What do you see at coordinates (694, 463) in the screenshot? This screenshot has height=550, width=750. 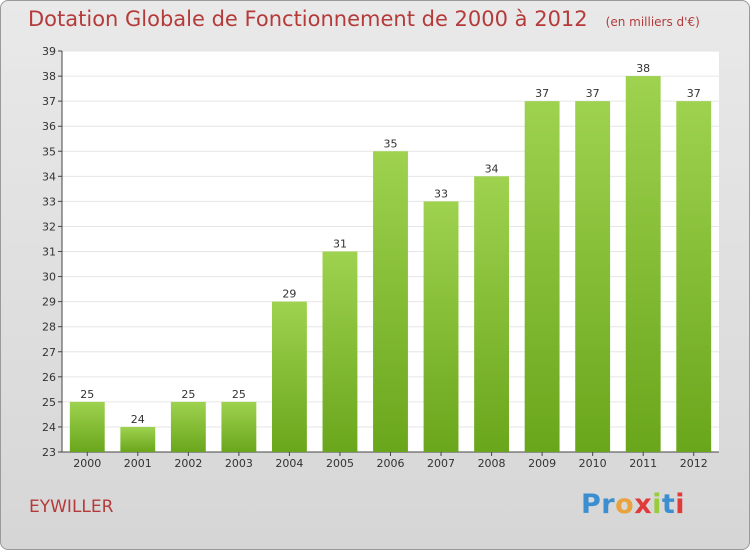 I see `x-tick-label: 2012` at bounding box center [694, 463].